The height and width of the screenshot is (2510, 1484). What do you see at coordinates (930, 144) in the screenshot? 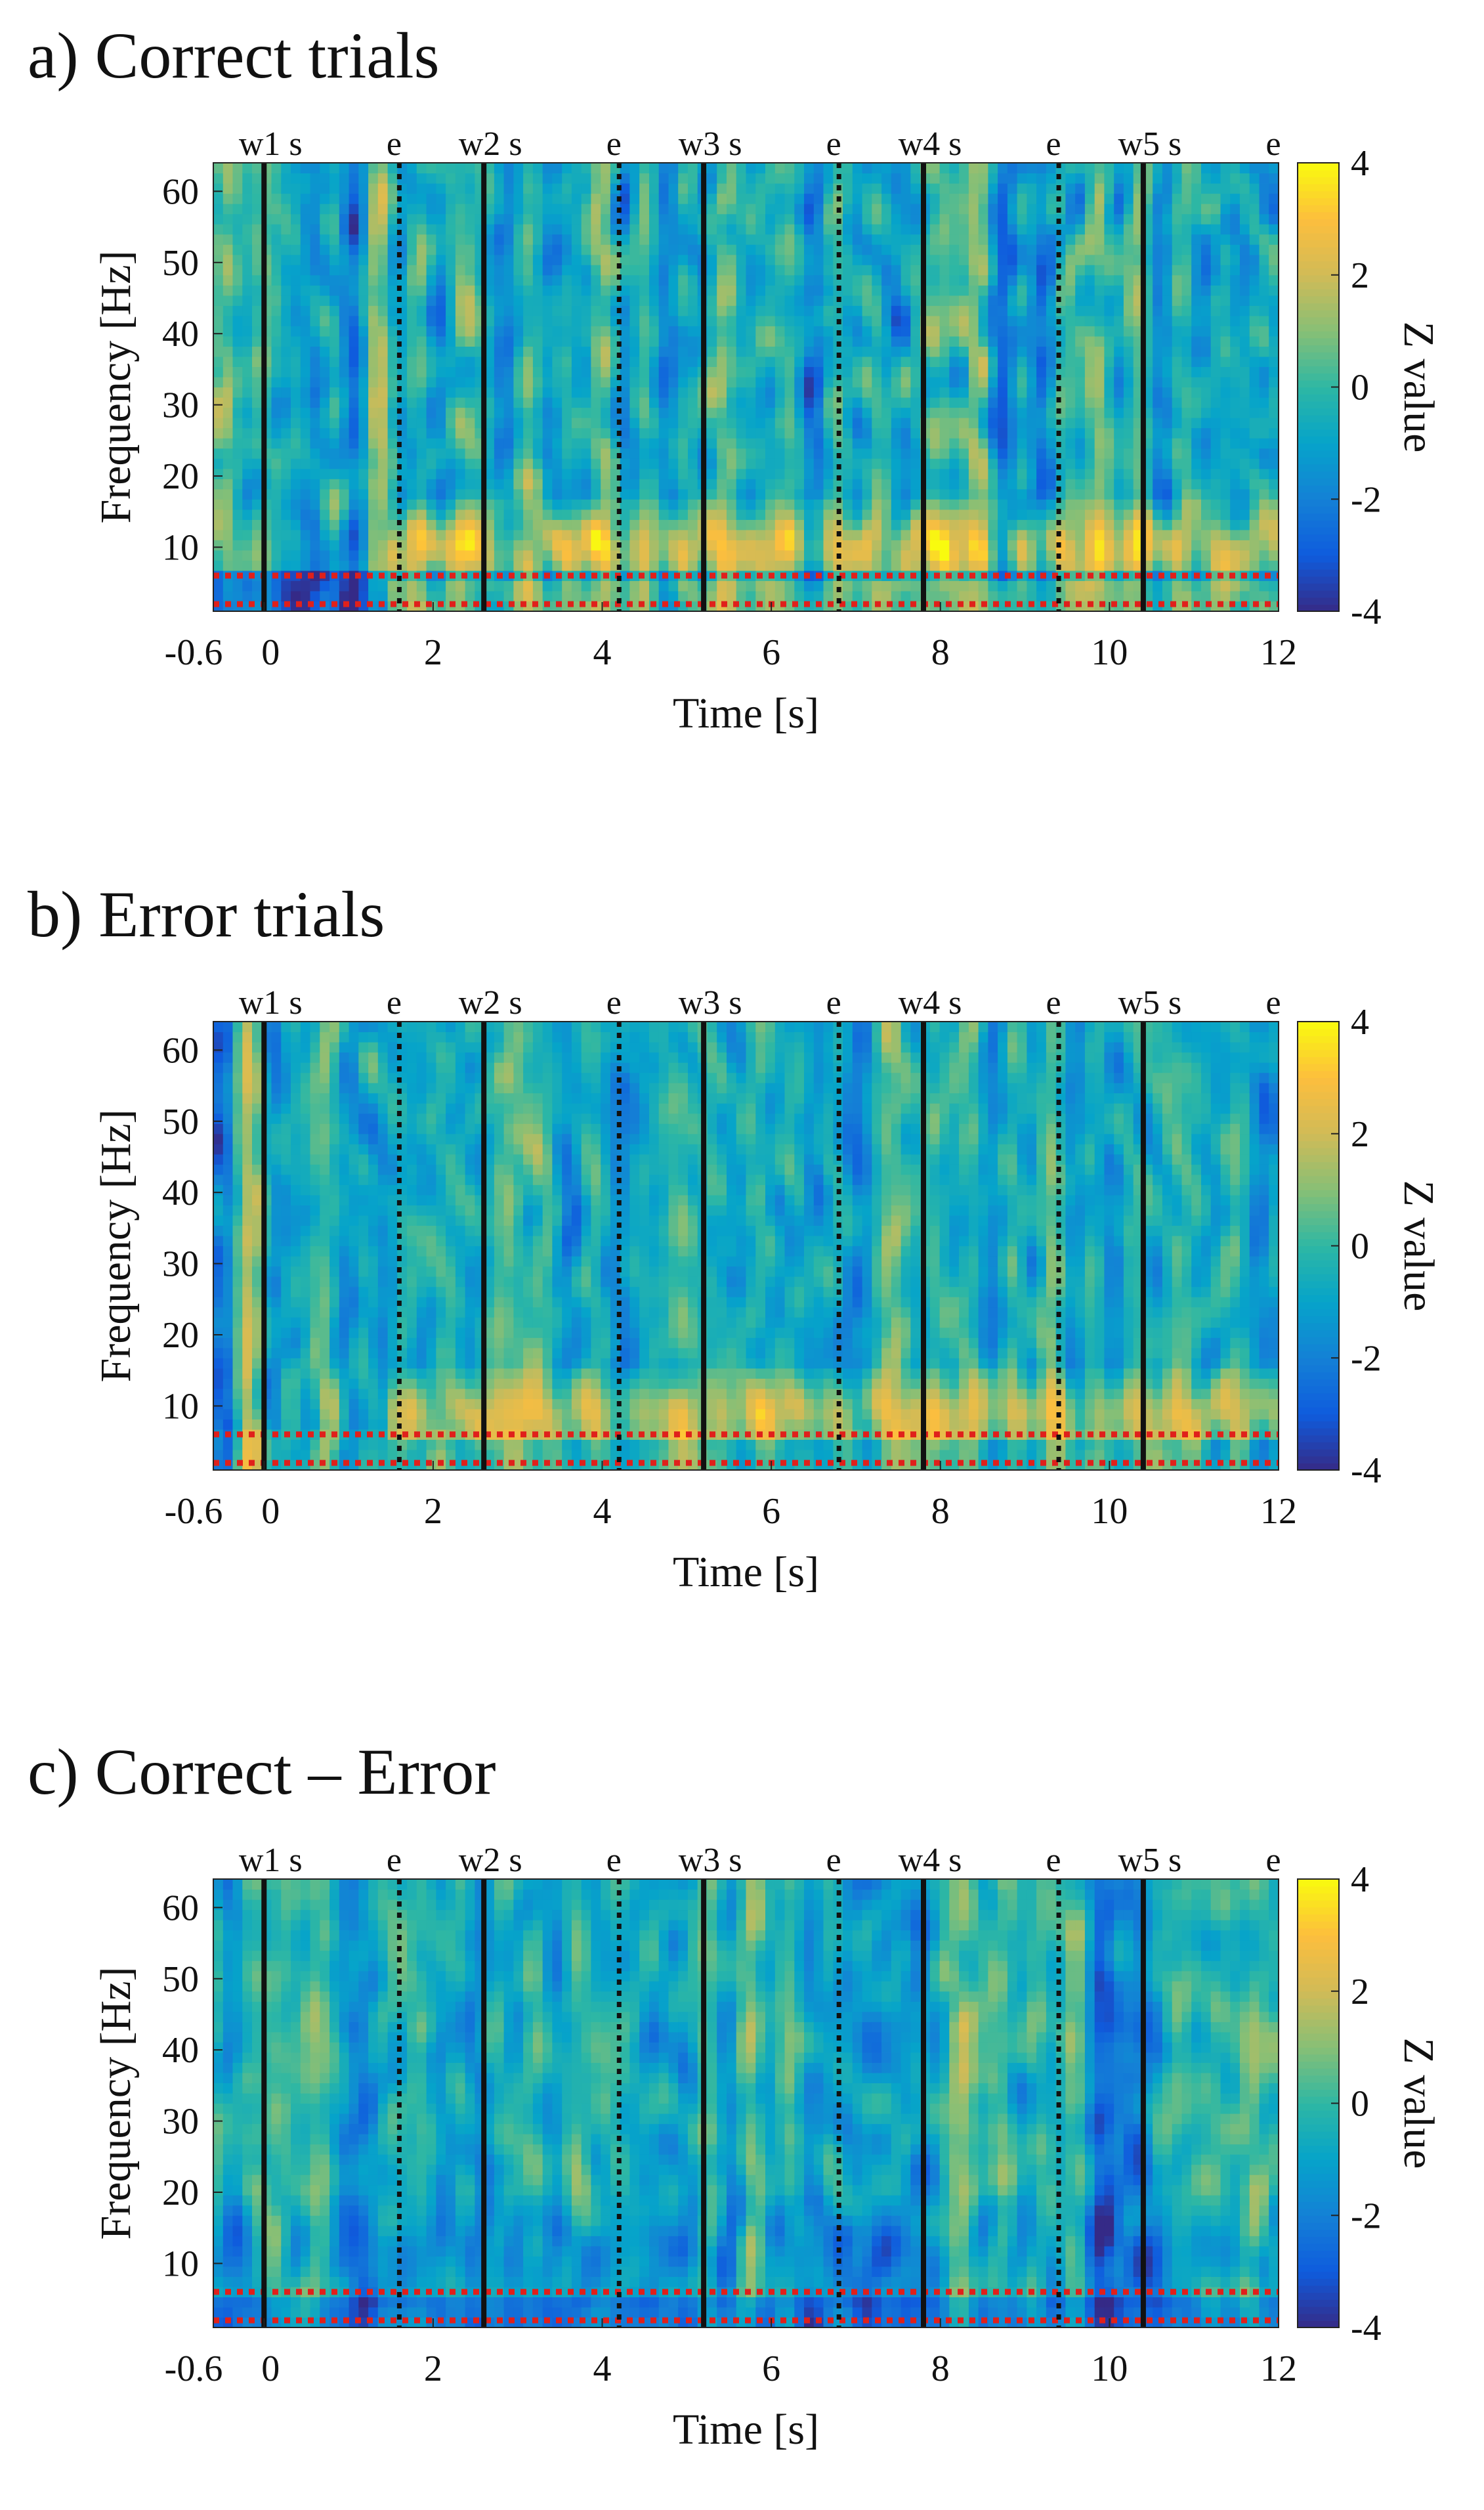
I see `event-label: w4 s` at bounding box center [930, 144].